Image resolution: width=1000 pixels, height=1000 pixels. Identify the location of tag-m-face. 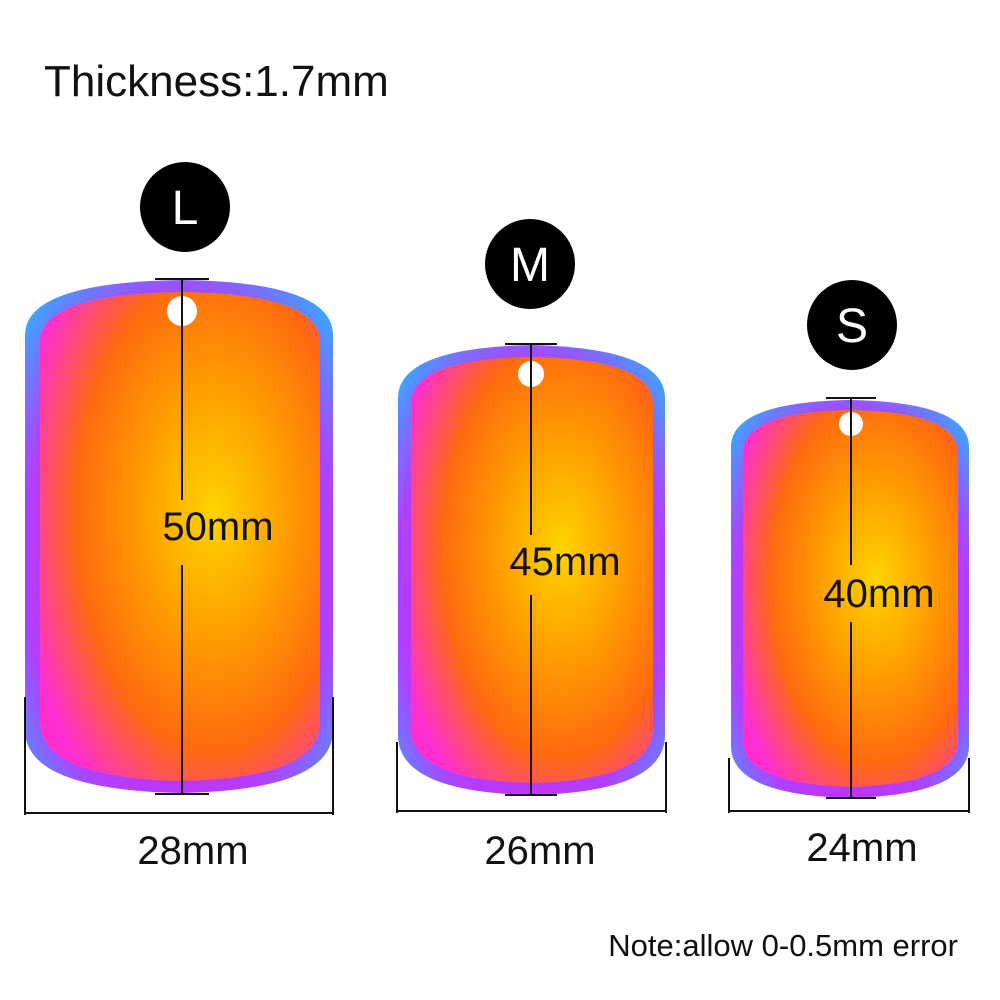
(532, 570).